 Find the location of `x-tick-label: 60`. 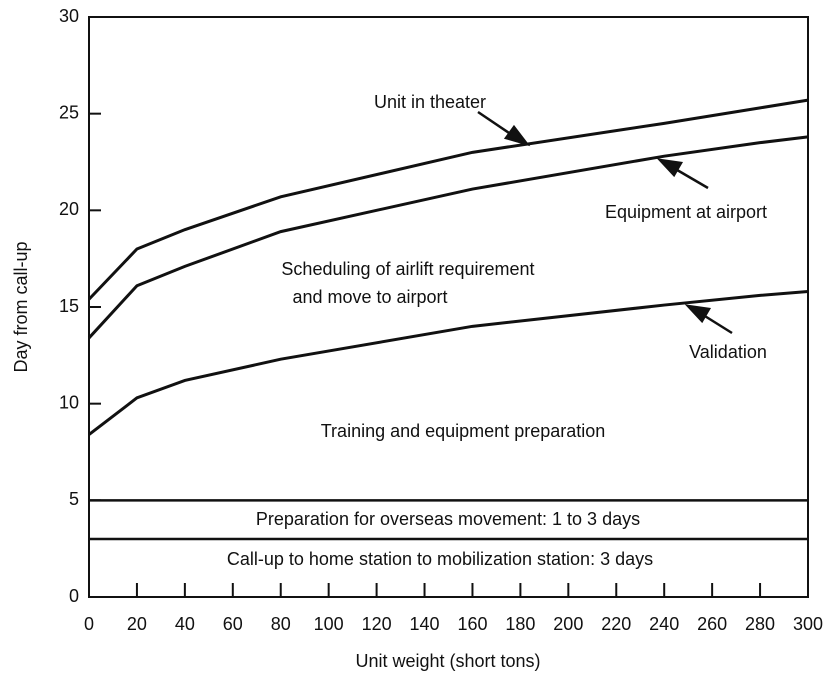

x-tick-label: 60 is located at coordinates (233, 624).